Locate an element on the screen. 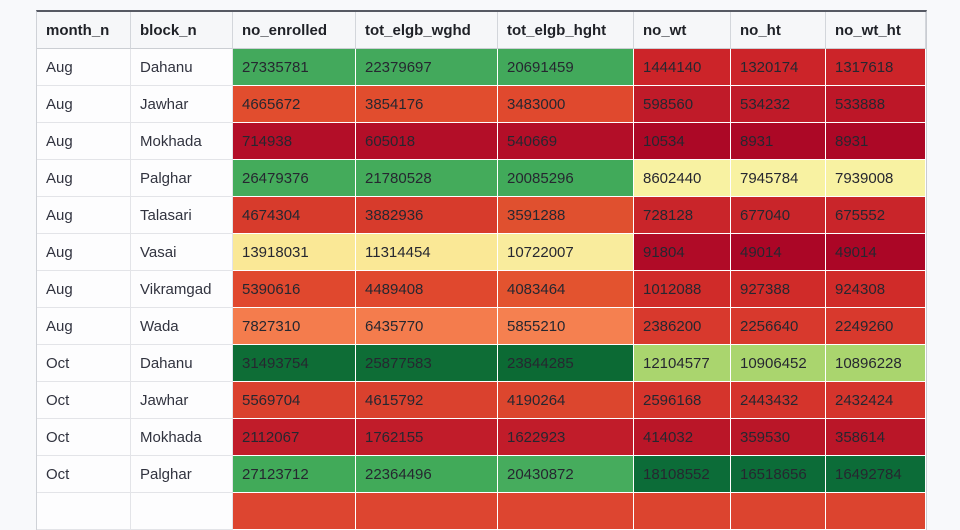  cell-no_wt: 10534 is located at coordinates (682, 141).